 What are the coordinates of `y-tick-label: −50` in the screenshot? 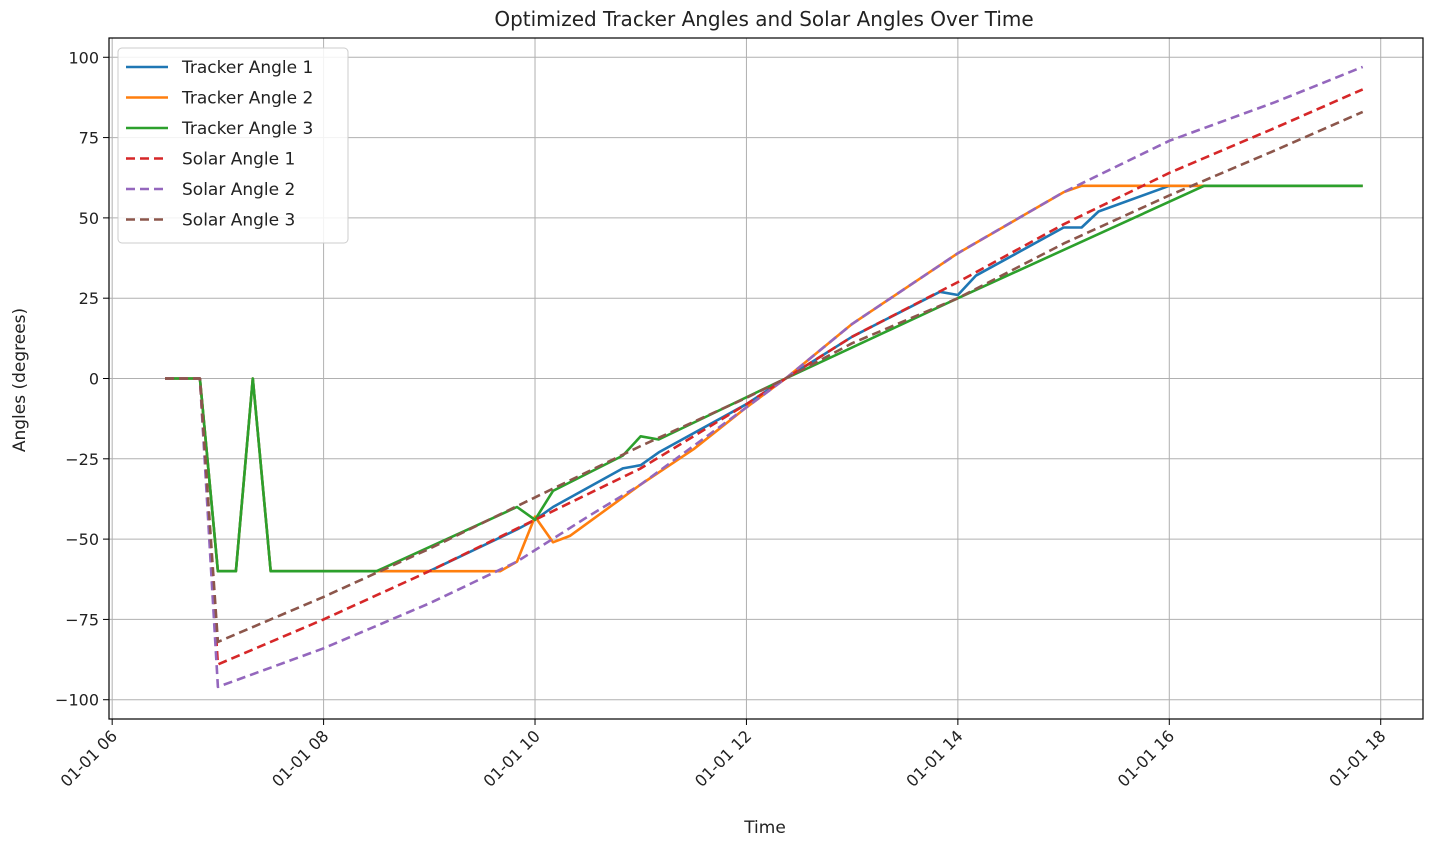 It's located at (82, 539).